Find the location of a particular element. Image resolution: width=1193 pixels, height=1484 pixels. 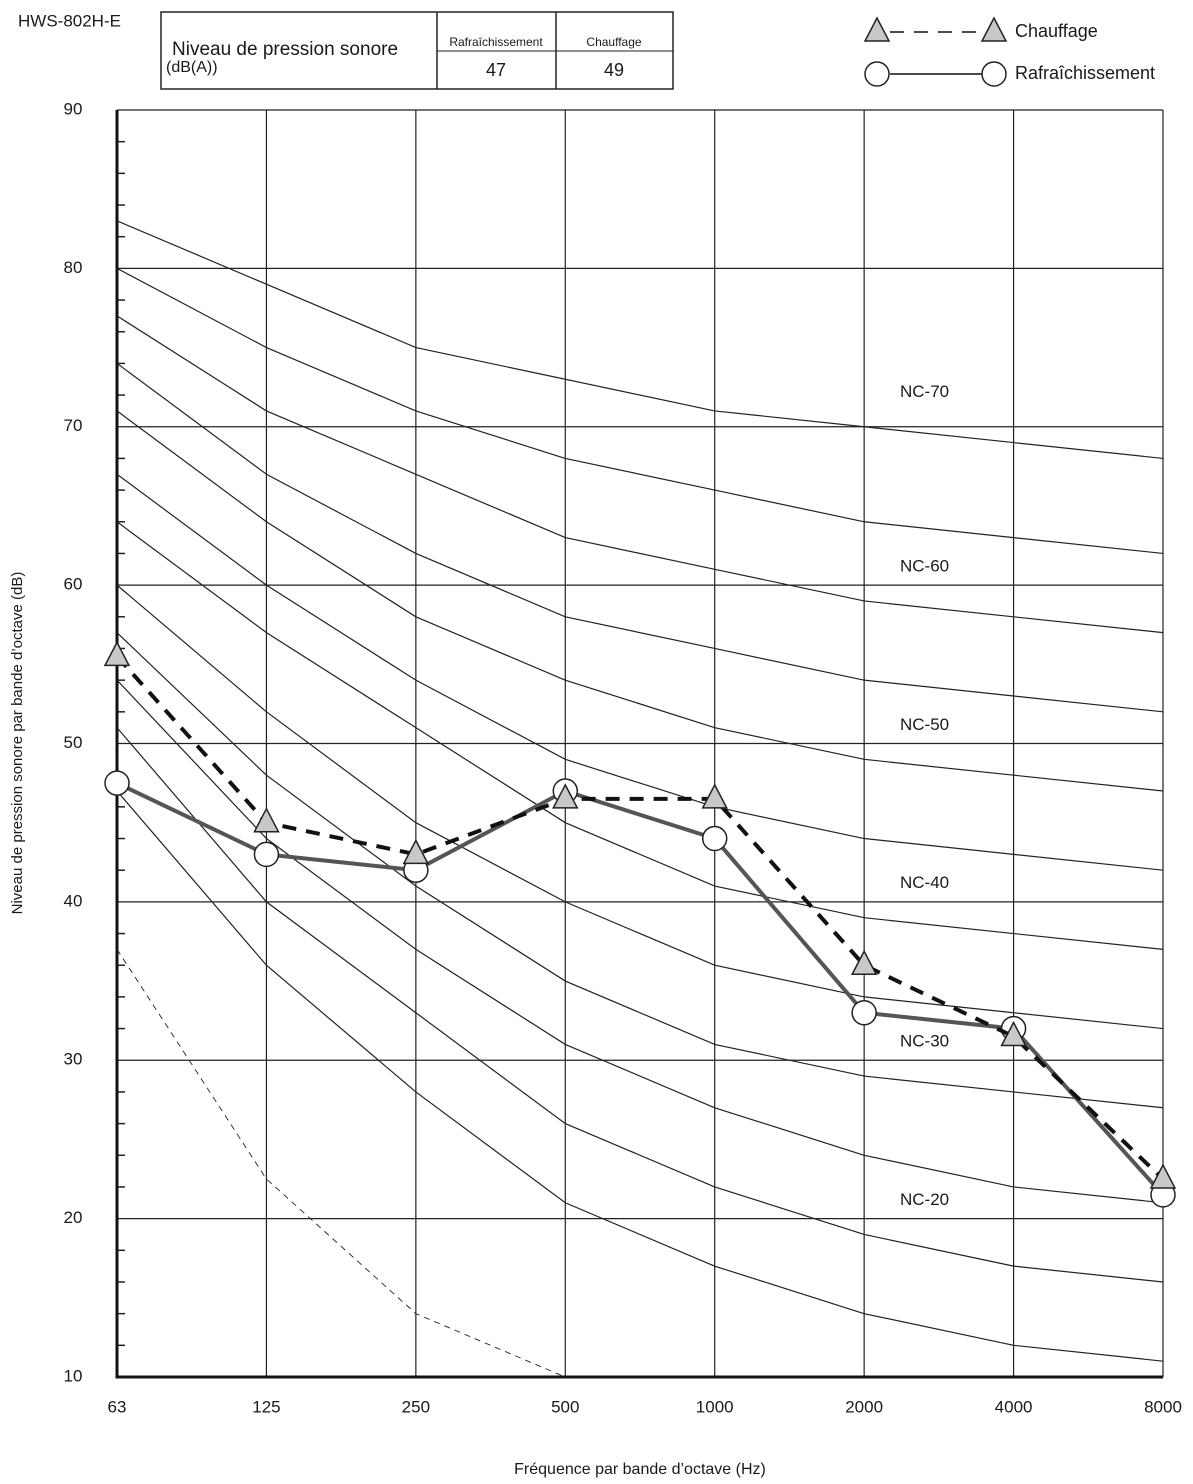

x-tick-label: 4000 is located at coordinates (1014, 1406).